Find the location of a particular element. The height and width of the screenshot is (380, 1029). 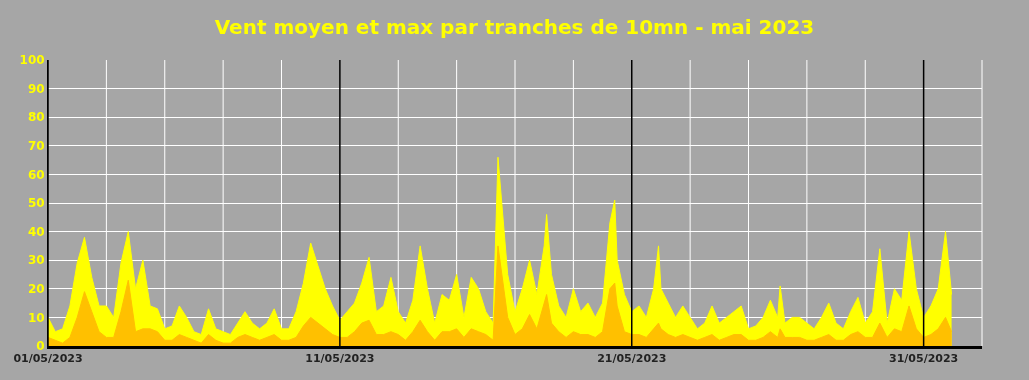

x-tick-label: 31/05/2023 is located at coordinates (924, 359).